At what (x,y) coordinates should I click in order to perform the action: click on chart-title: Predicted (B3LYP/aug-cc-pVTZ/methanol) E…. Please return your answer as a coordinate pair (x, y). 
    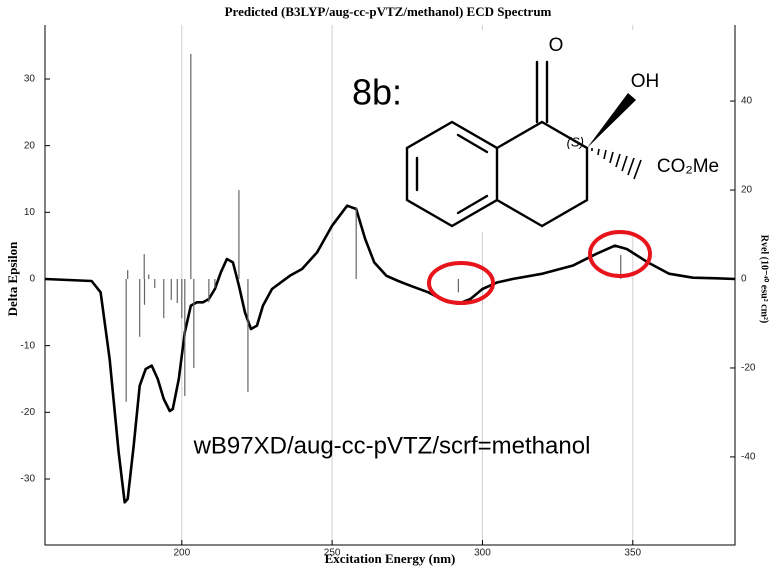
    Looking at the image, I should click on (388, 11).